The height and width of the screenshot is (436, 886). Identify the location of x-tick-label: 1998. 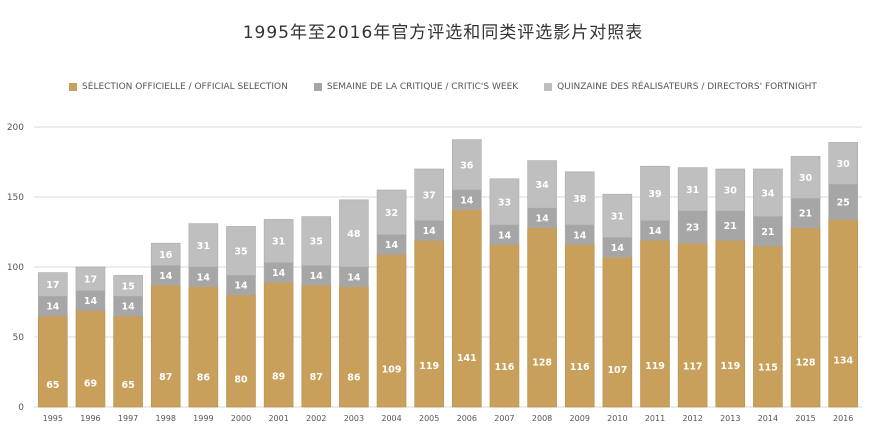
(166, 418).